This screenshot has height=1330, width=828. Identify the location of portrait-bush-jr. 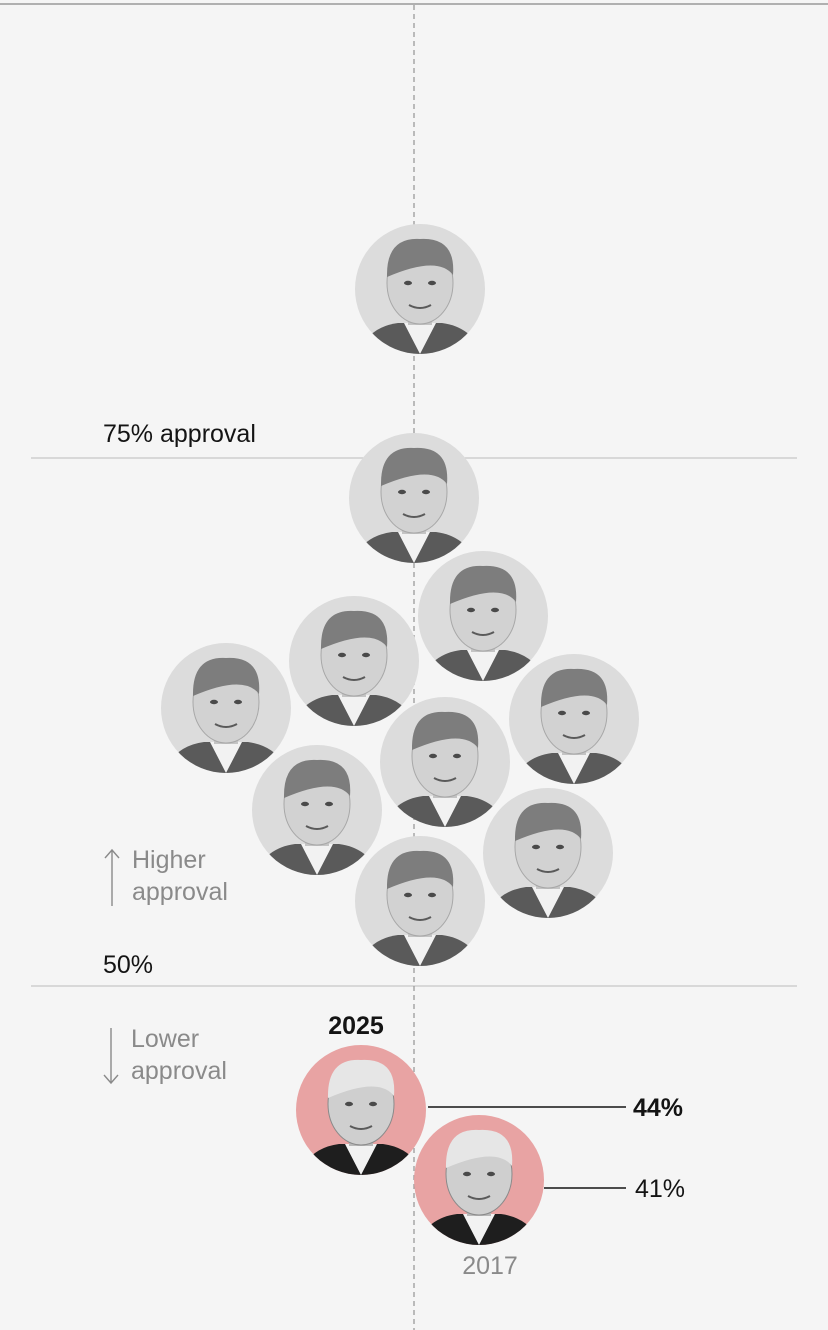
(574, 719).